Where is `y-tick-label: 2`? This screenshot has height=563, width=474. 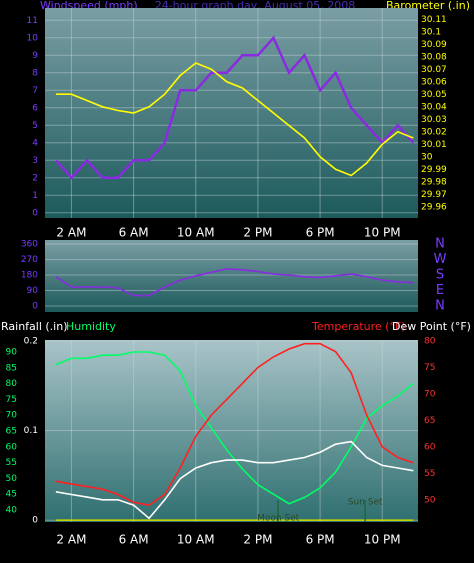 y-tick-label: 2 is located at coordinates (35, 178).